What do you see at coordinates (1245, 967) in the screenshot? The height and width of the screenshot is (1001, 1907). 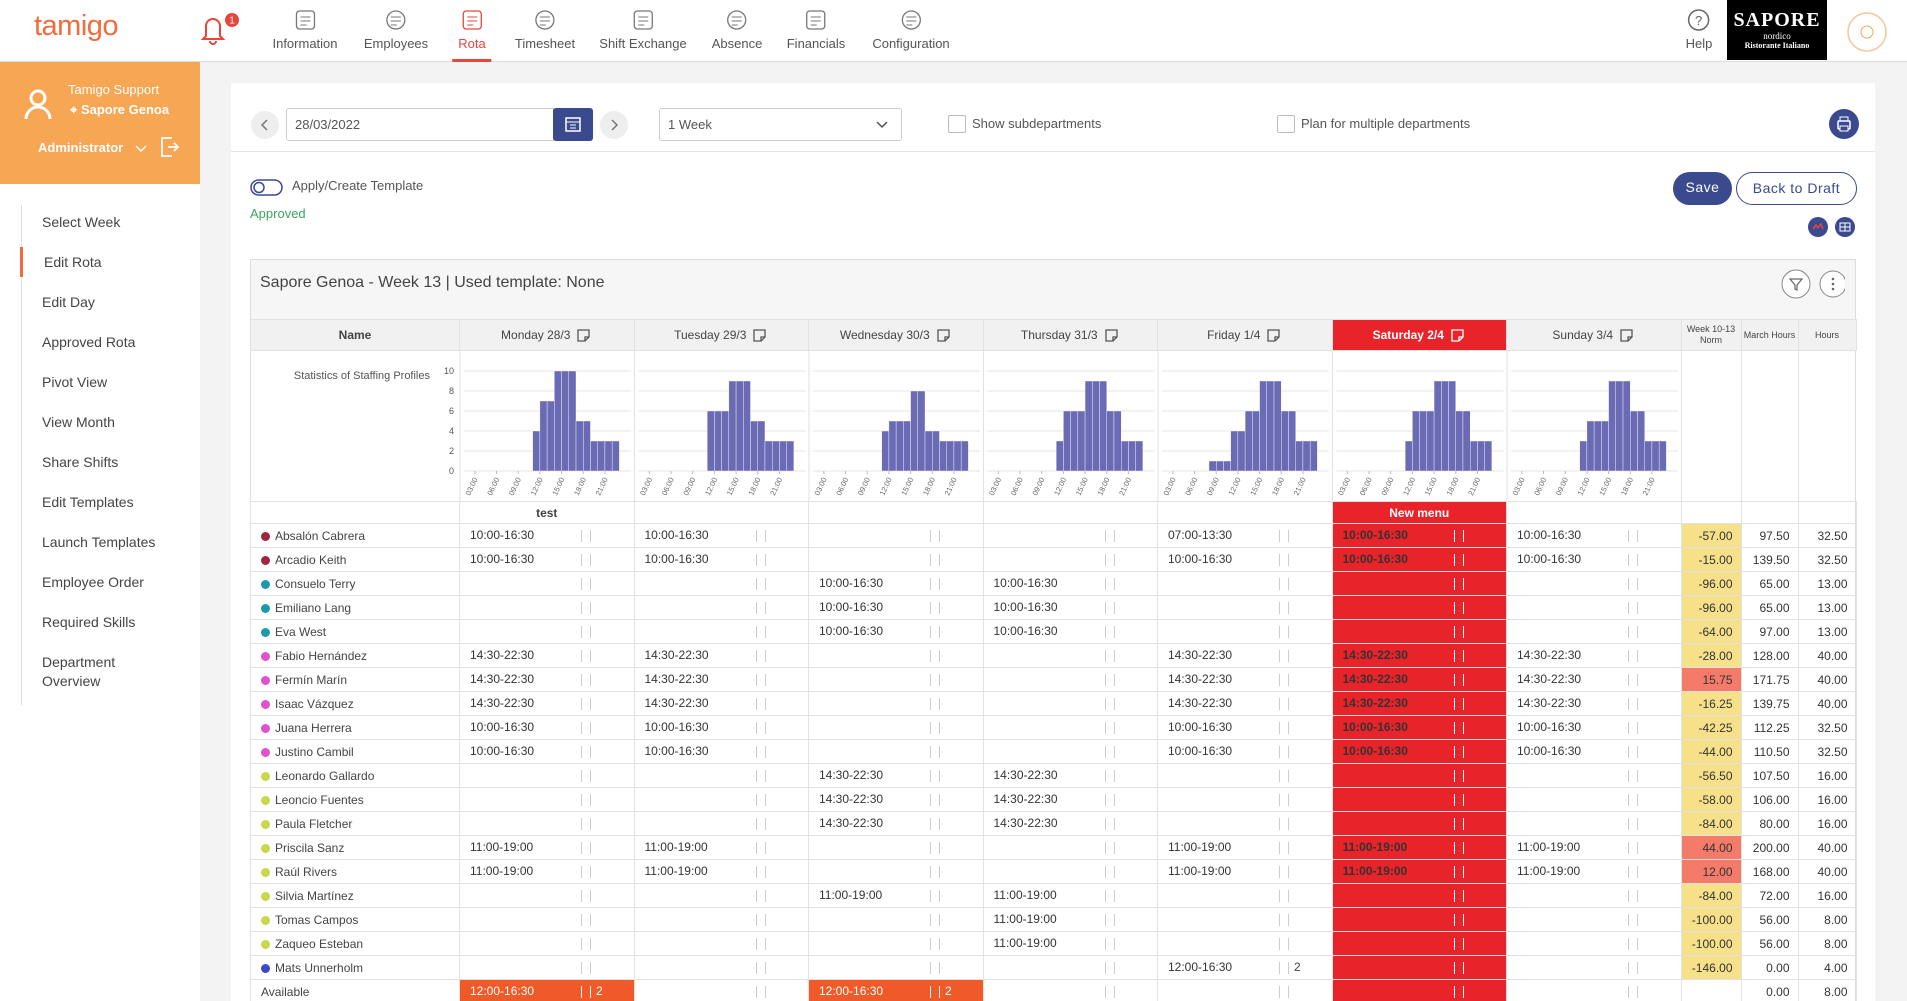 I see `shift-cell: 12:00-16:30 2` at bounding box center [1245, 967].